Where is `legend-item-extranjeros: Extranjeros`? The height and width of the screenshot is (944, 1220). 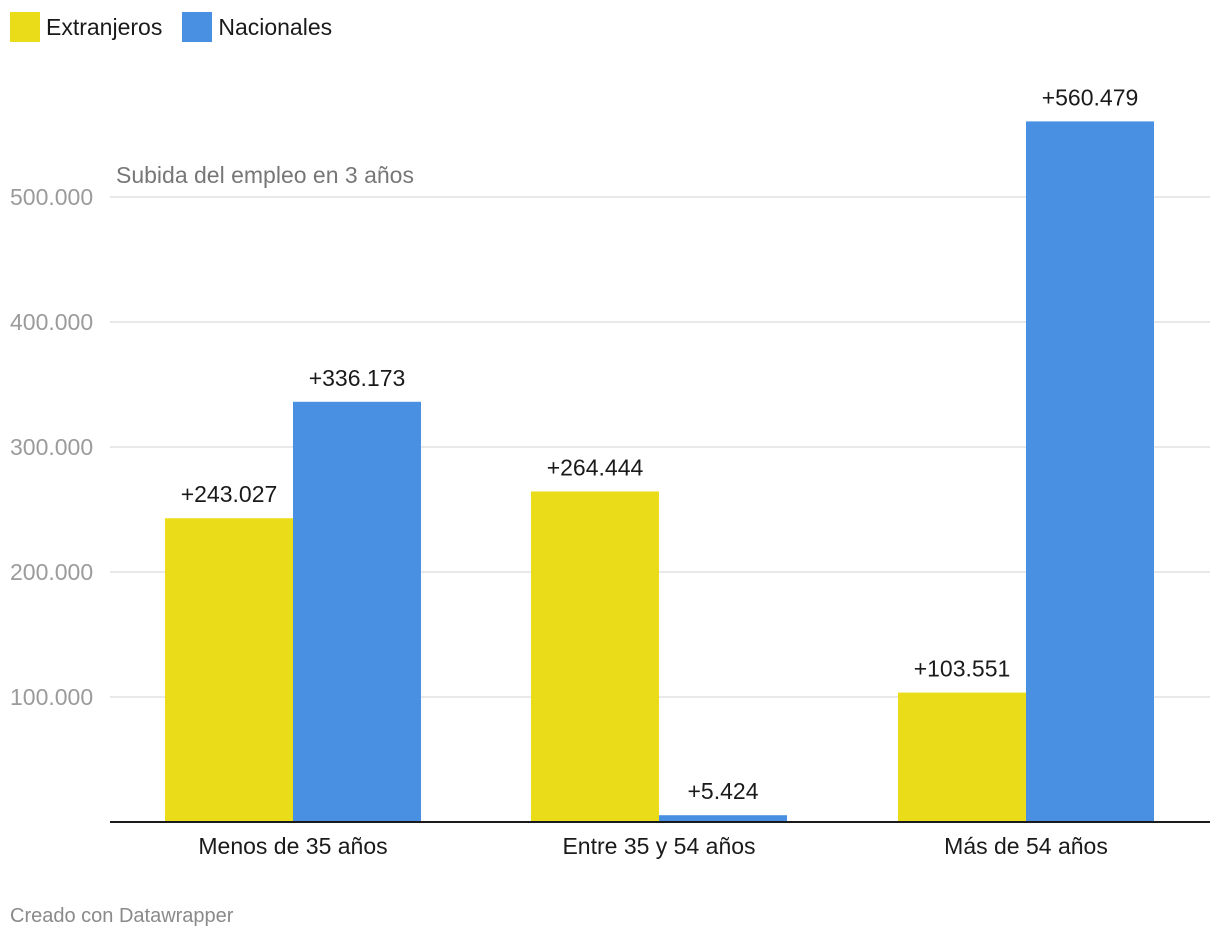
legend-item-extranjeros: Extranjeros is located at coordinates (86, 27).